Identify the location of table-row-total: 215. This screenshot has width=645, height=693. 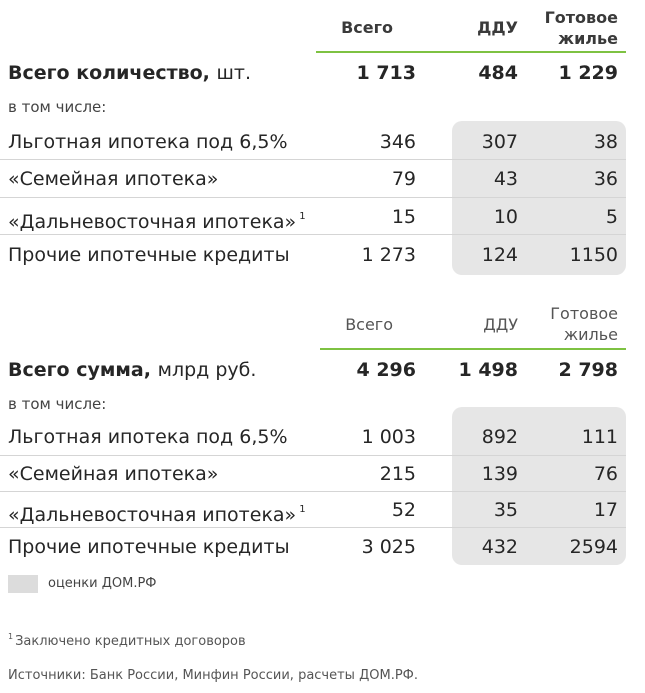
(397, 474).